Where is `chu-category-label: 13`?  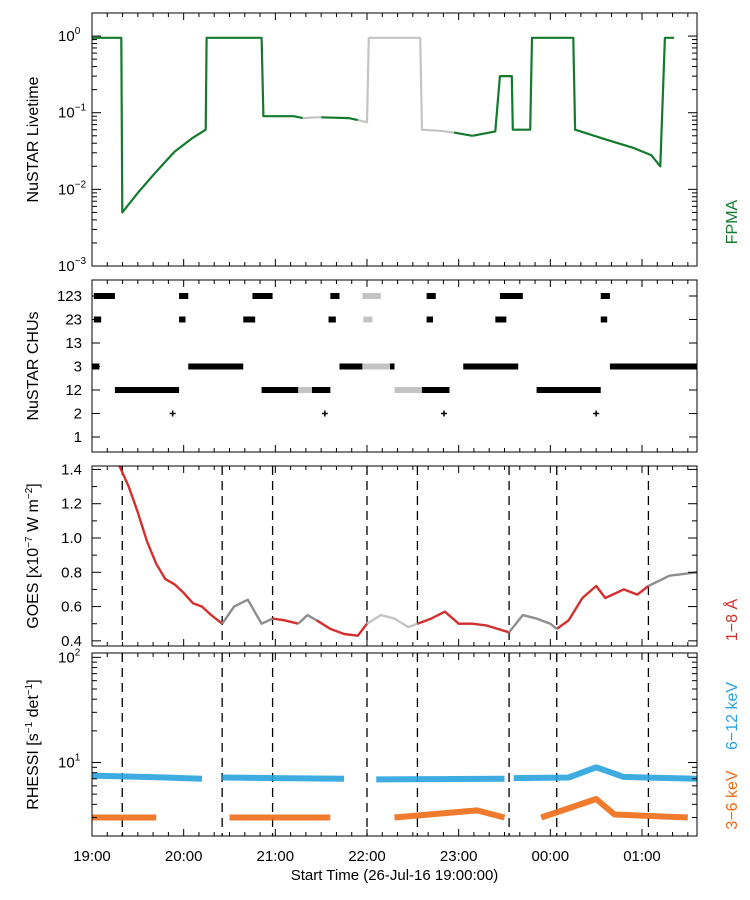
chu-category-label: 13 is located at coordinates (73, 343).